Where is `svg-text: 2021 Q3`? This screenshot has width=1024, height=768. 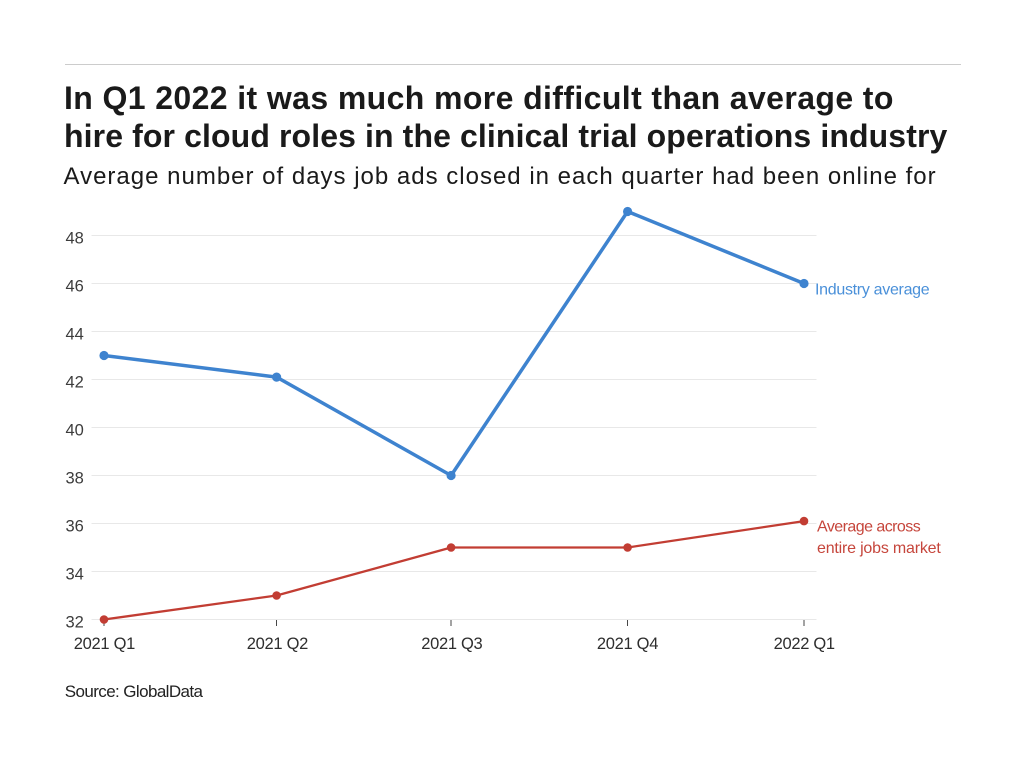
svg-text: 2021 Q3 is located at coordinates (451, 644).